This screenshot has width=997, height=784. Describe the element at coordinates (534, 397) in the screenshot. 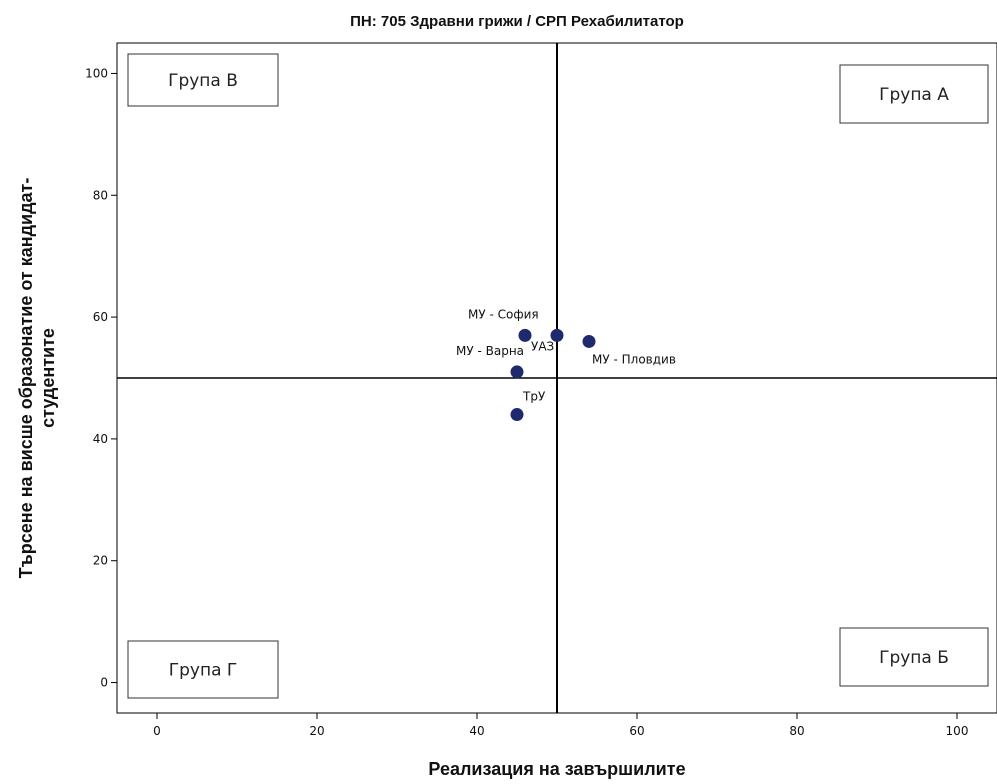

I see `data-point-label: ТрУ` at that location.